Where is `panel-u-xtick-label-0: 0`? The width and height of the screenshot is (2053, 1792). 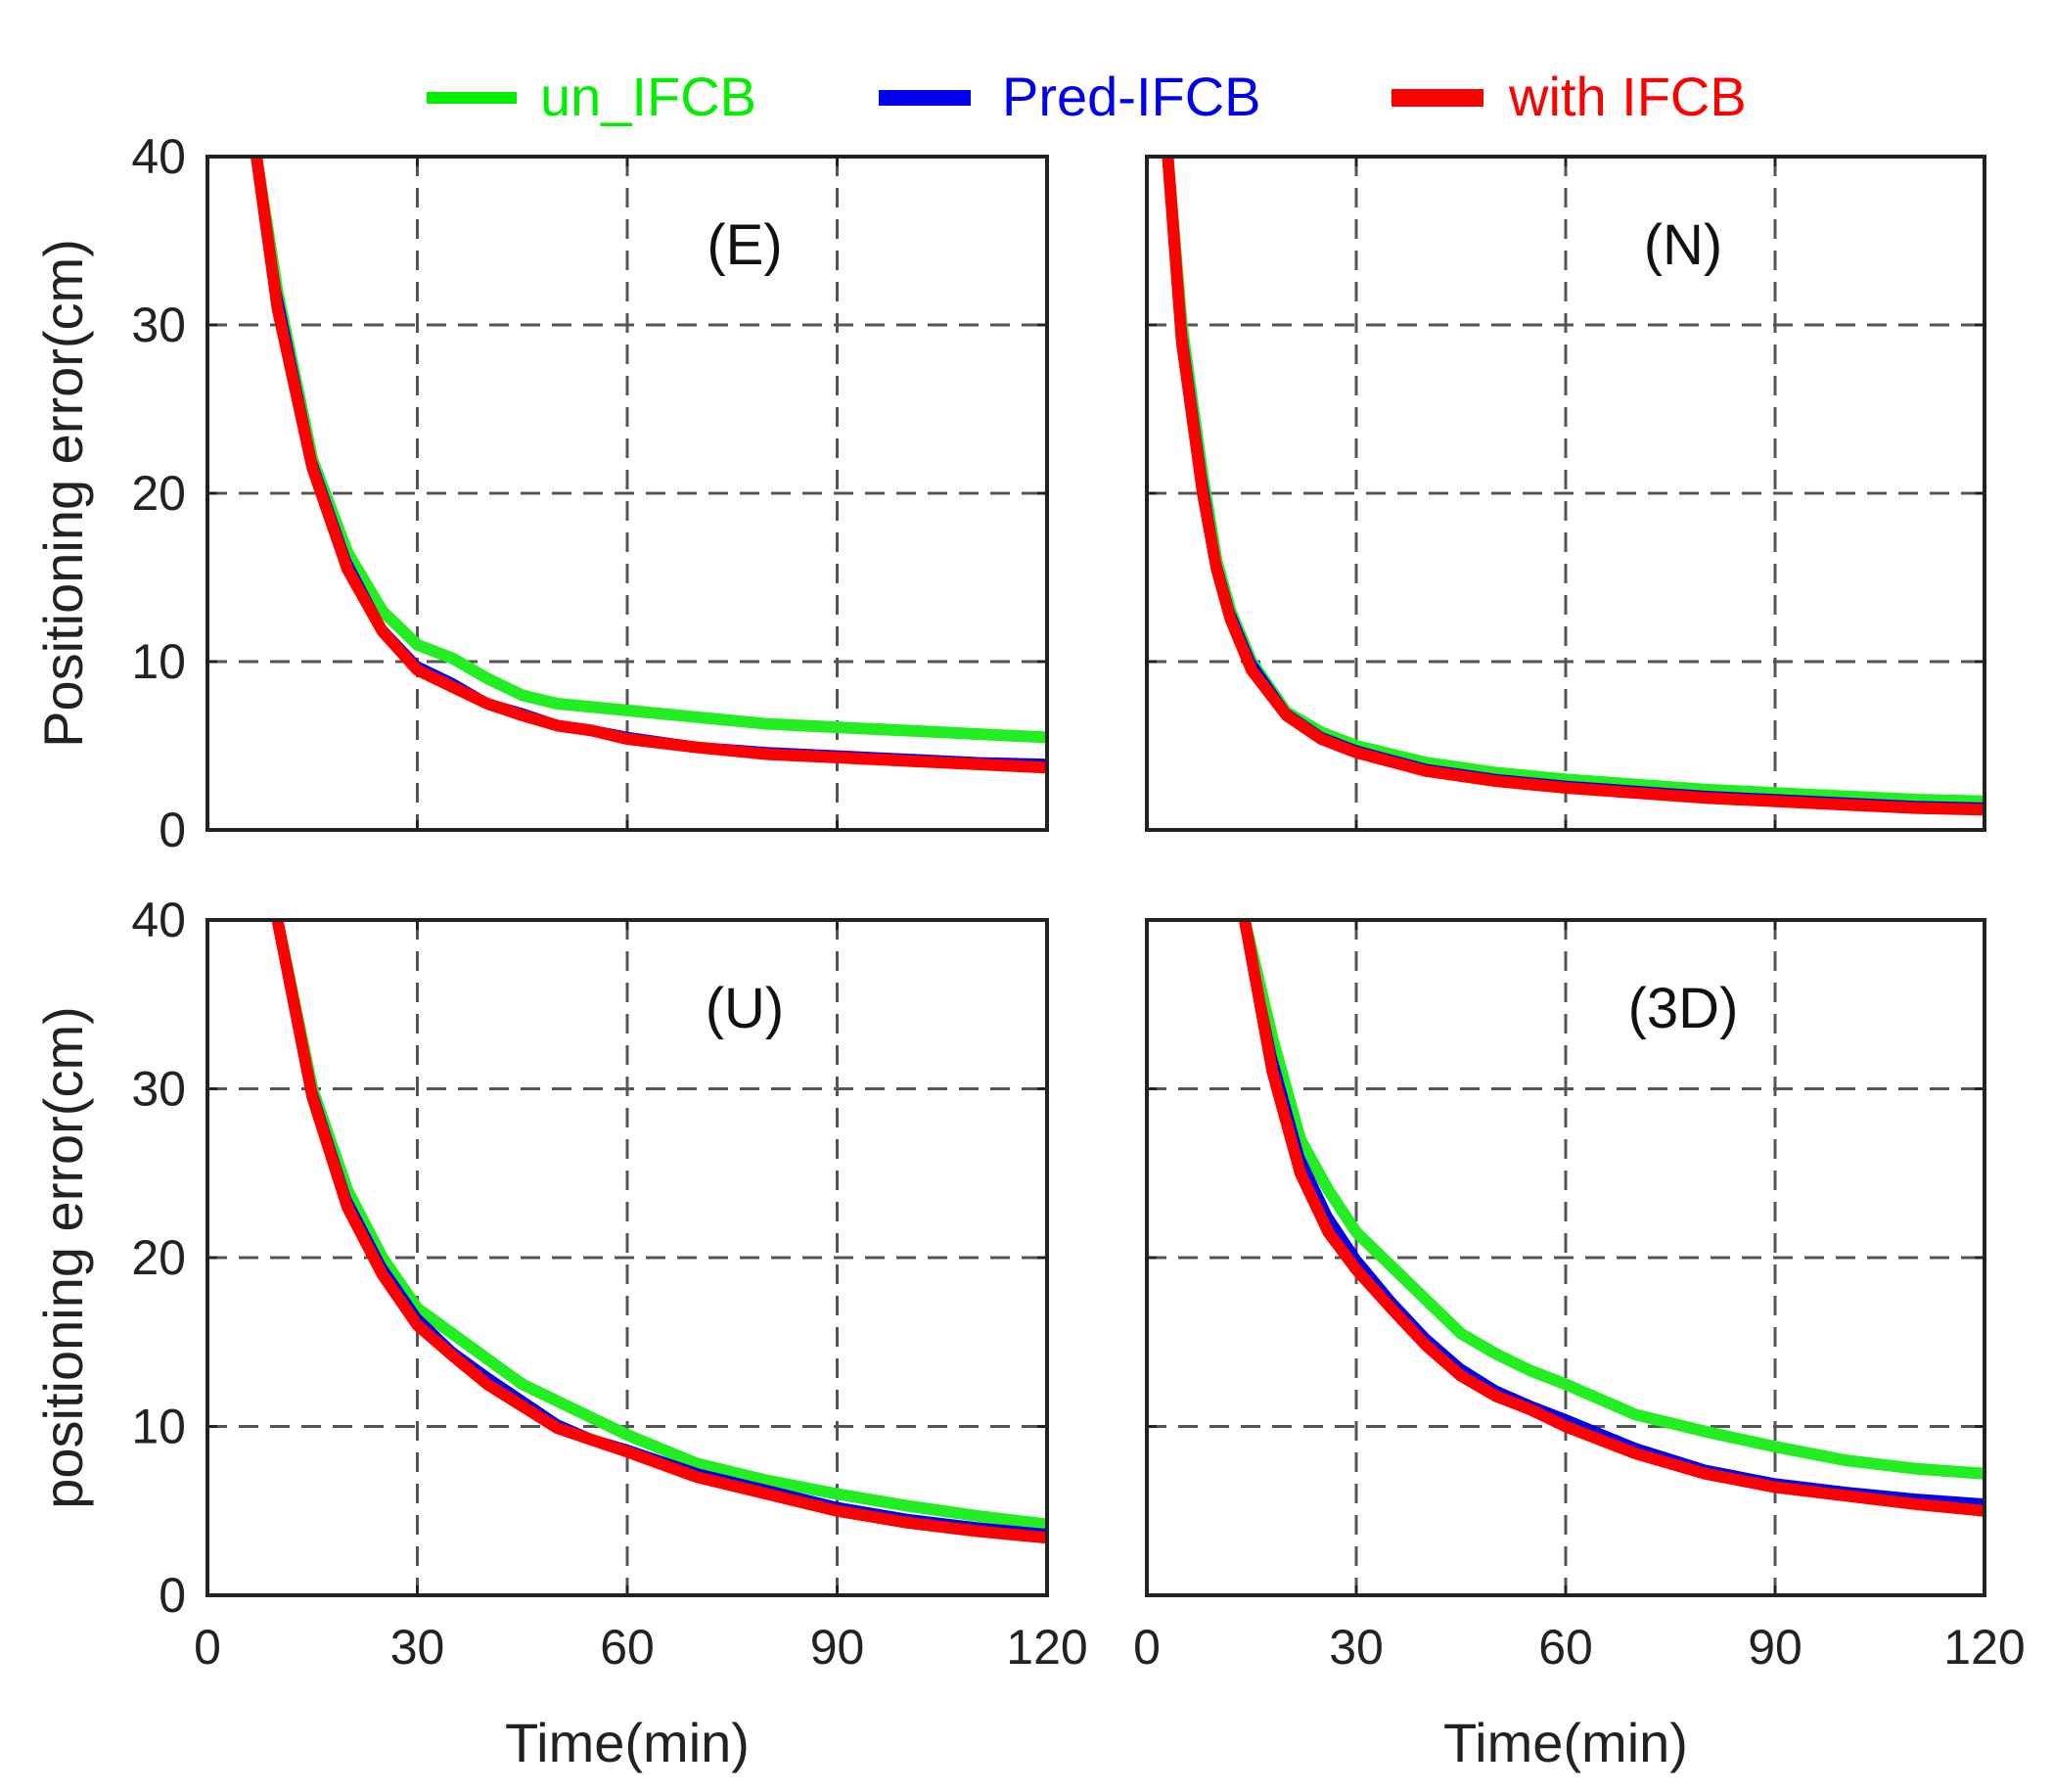
panel-u-xtick-label-0: 0 is located at coordinates (207, 1647).